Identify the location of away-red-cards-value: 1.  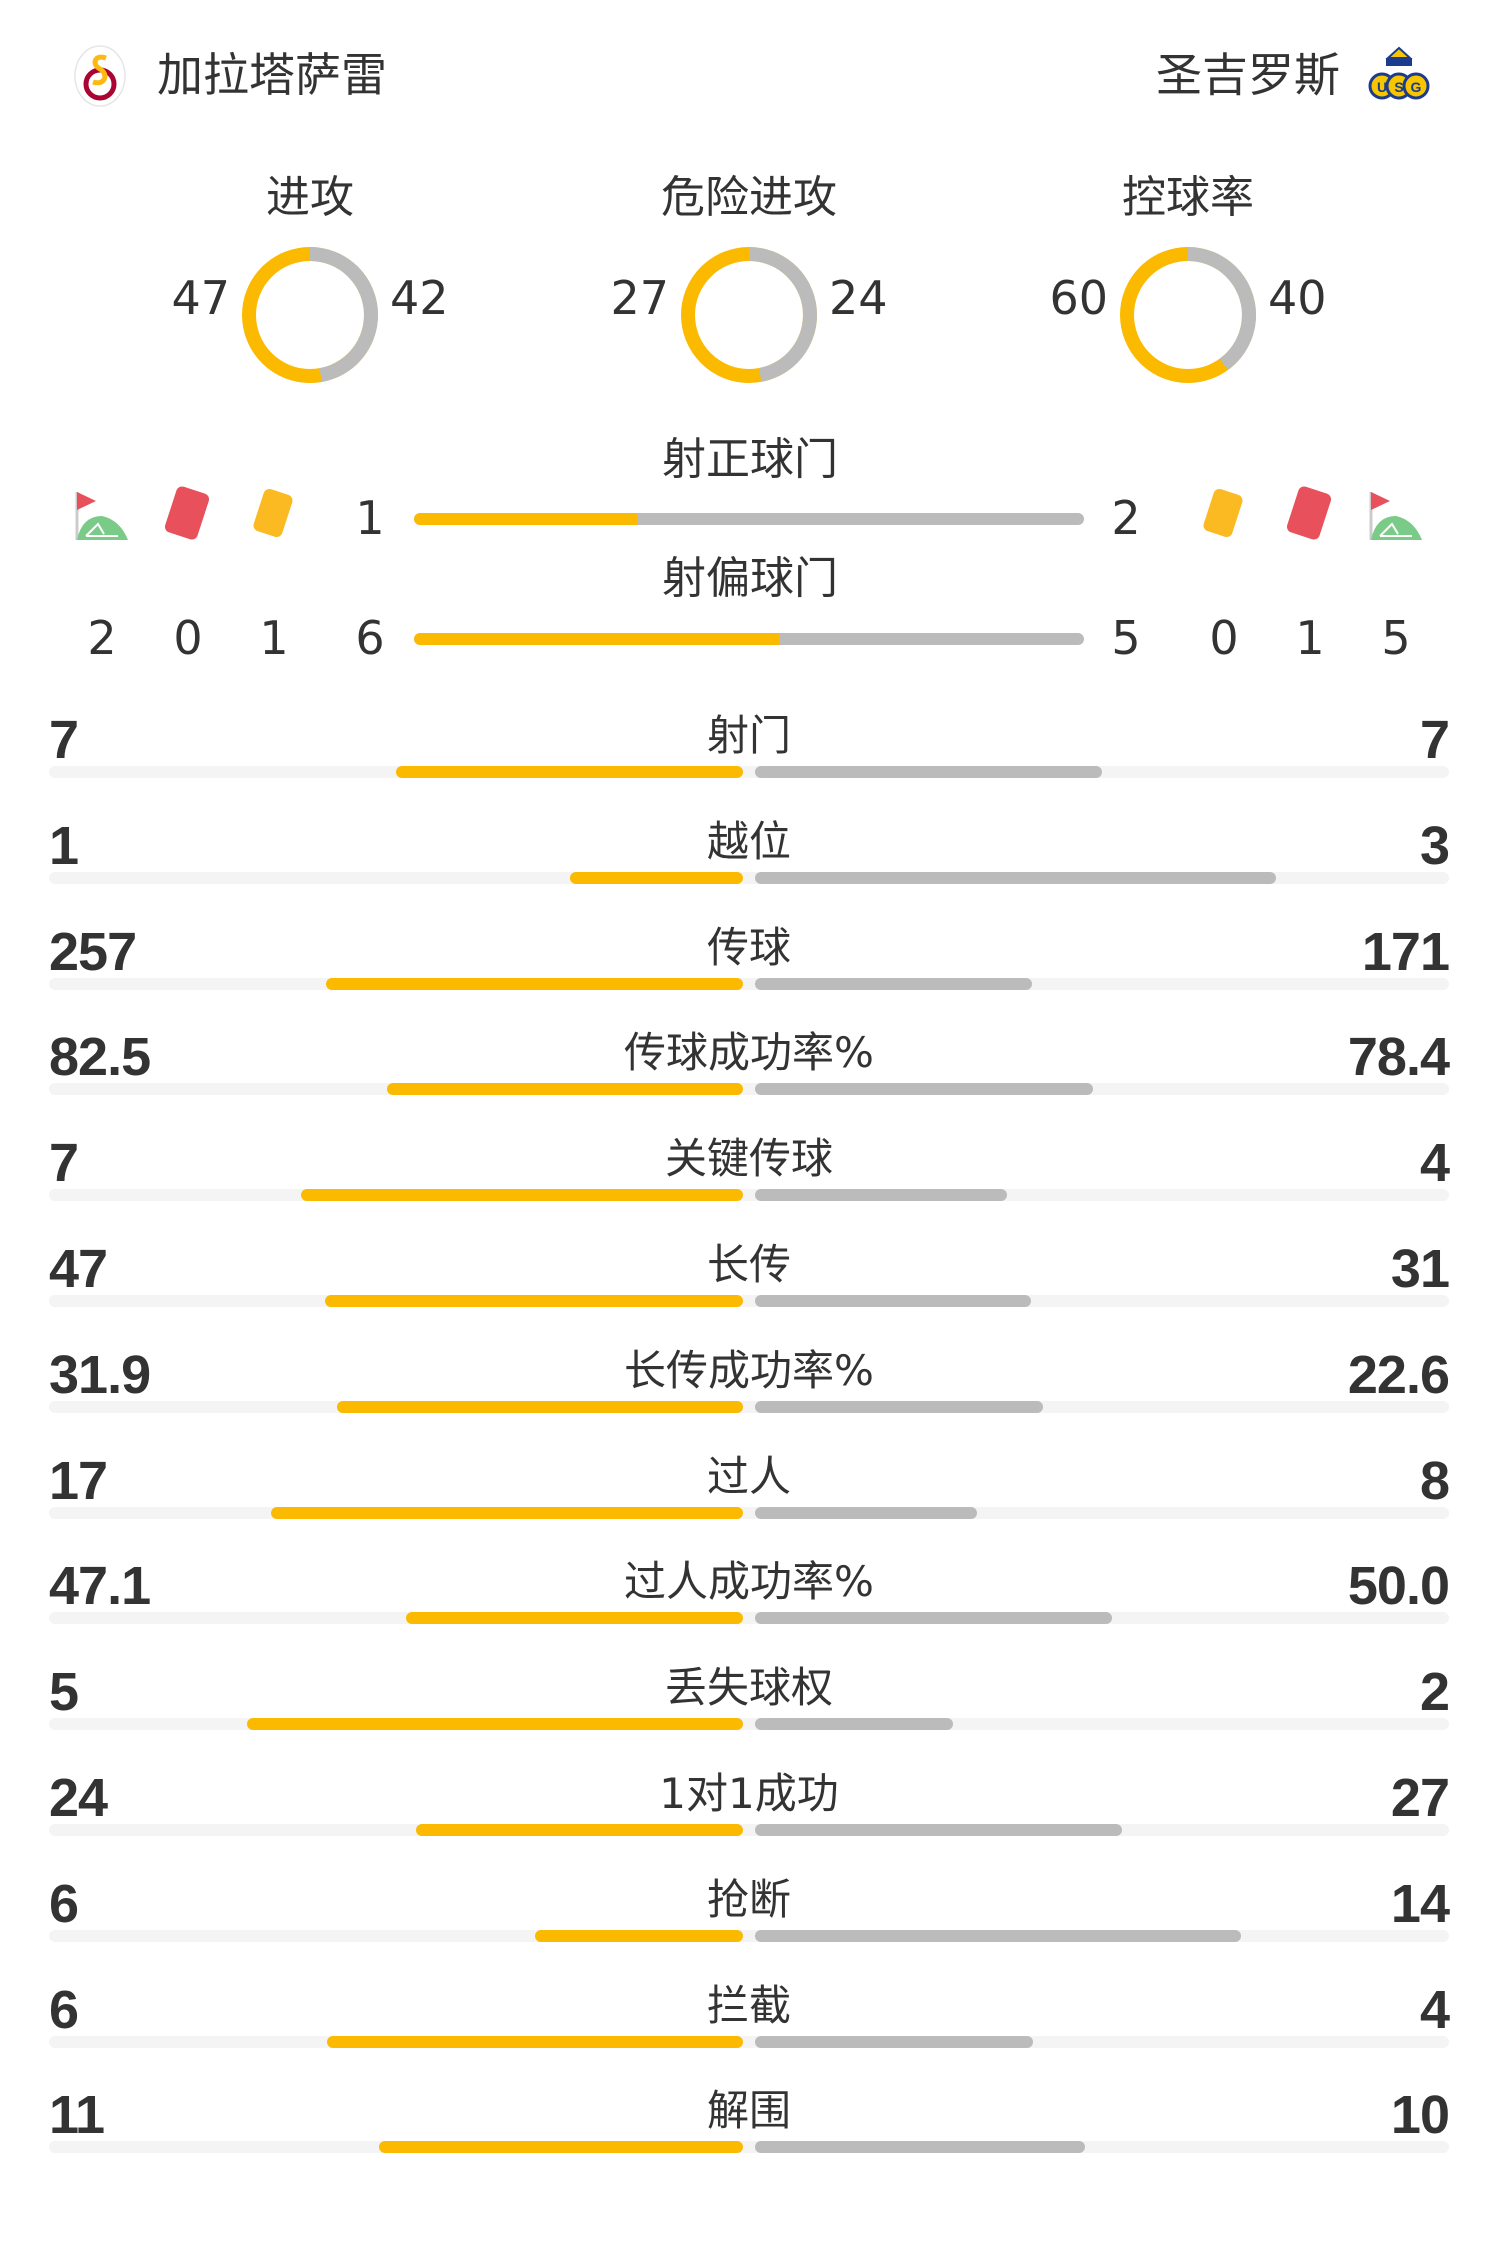
(1310, 638).